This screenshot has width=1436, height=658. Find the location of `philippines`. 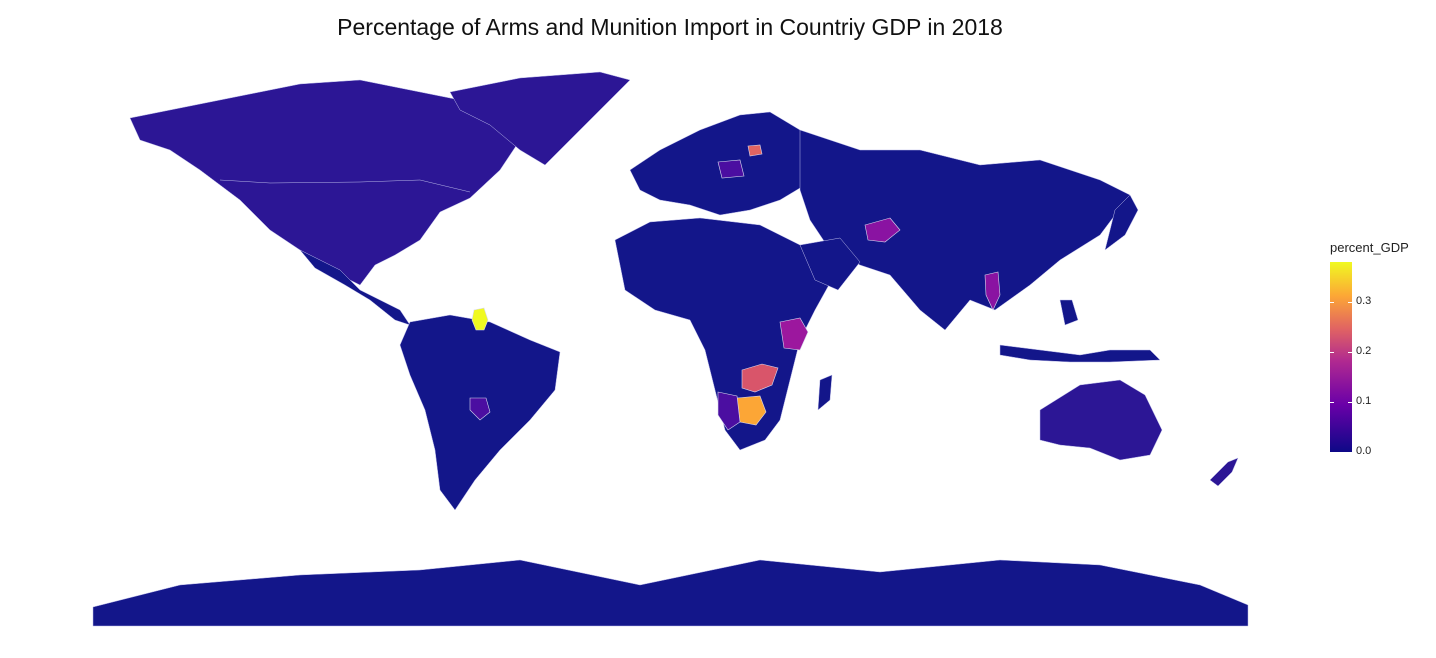

philippines is located at coordinates (1069, 312).